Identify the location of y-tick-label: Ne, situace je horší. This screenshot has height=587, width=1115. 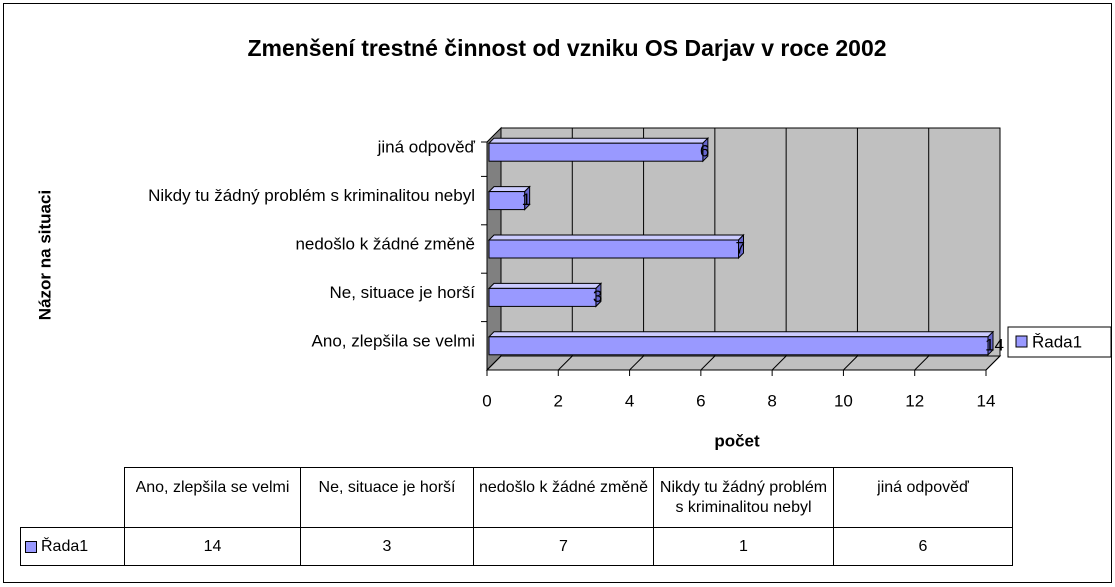
(402, 292).